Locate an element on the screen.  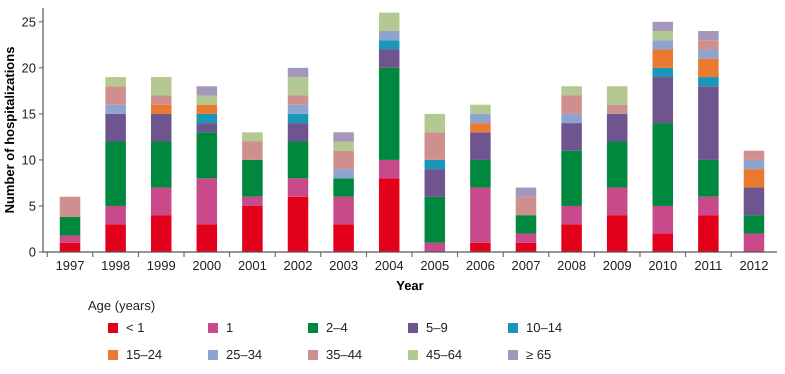
legend-label: 35–44 is located at coordinates (344, 354).